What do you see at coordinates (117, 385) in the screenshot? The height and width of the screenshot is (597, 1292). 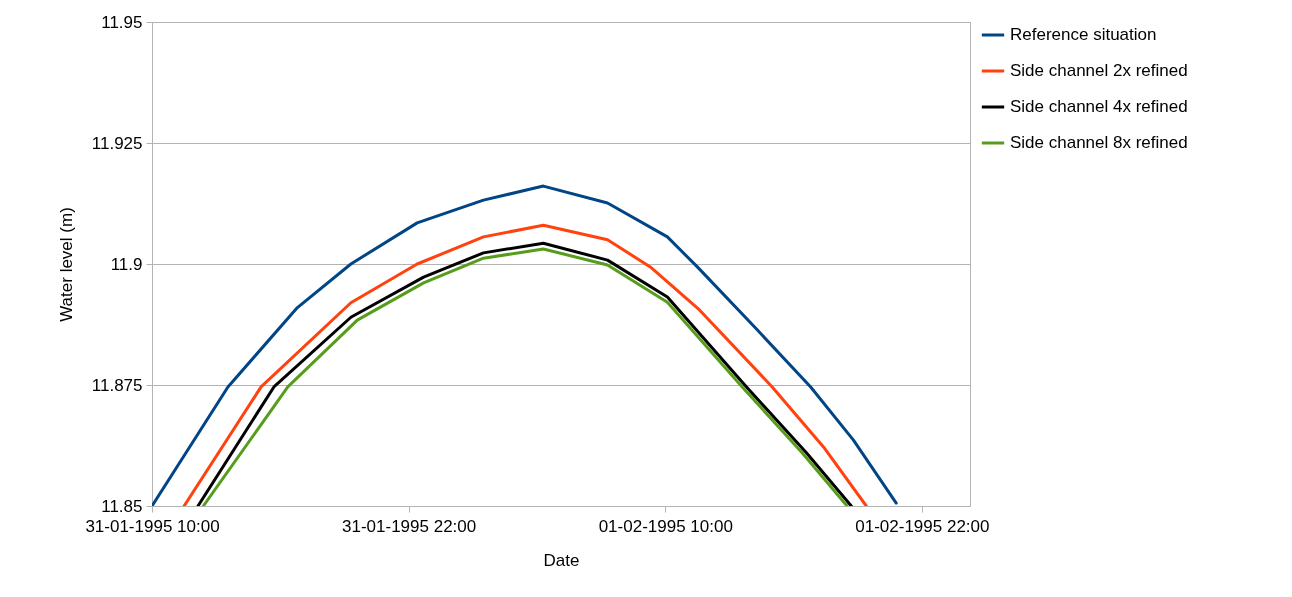 I see `y-tick-label: 11.875` at bounding box center [117, 385].